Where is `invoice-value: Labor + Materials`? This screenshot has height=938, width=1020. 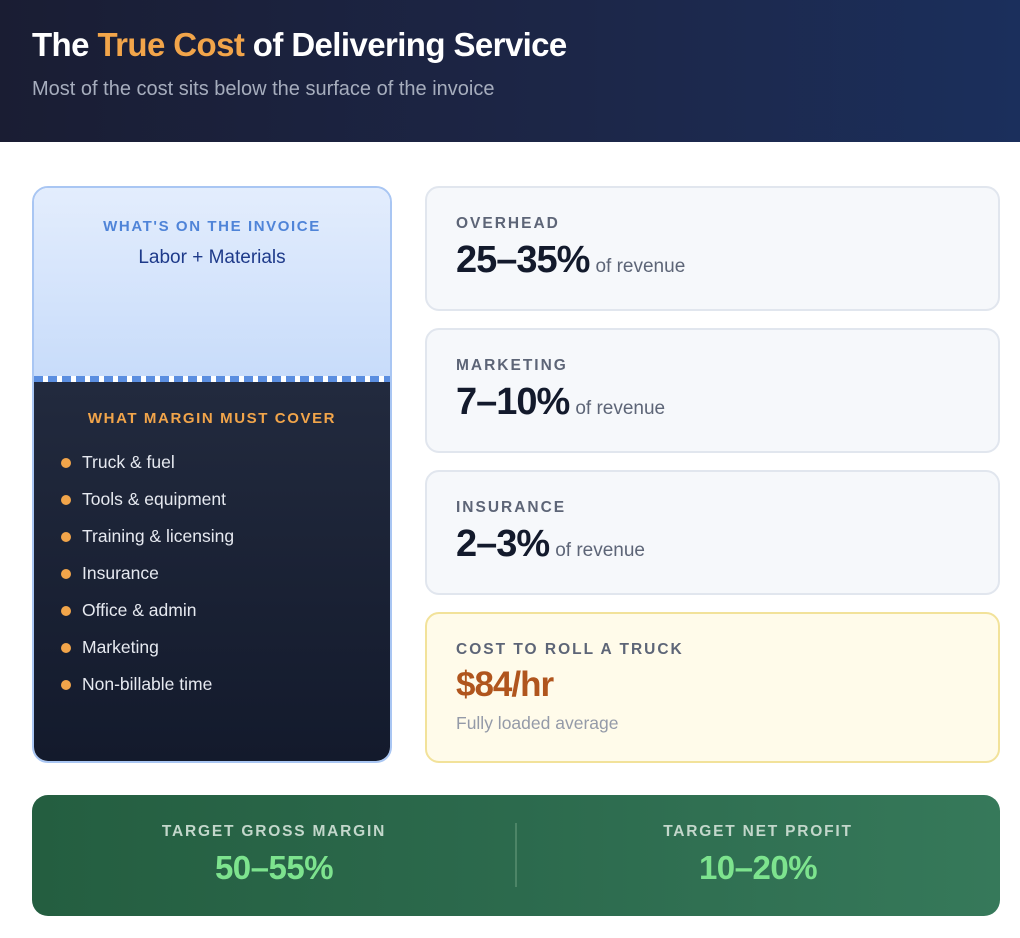 invoice-value: Labor + Materials is located at coordinates (212, 257).